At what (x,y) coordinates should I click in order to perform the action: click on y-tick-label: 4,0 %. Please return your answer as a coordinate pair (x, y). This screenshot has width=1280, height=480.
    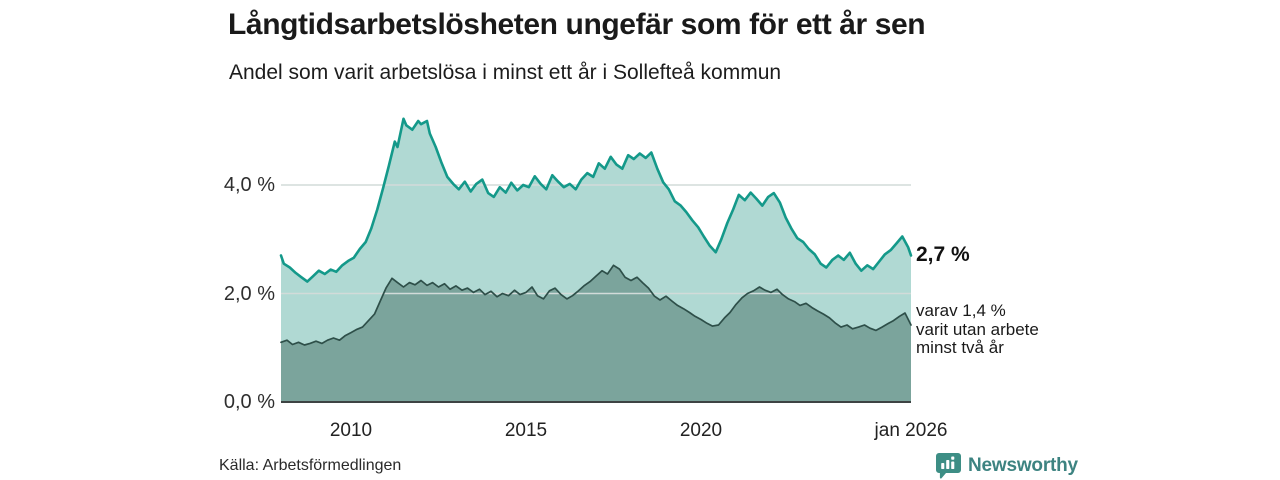
    Looking at the image, I should click on (249, 185).